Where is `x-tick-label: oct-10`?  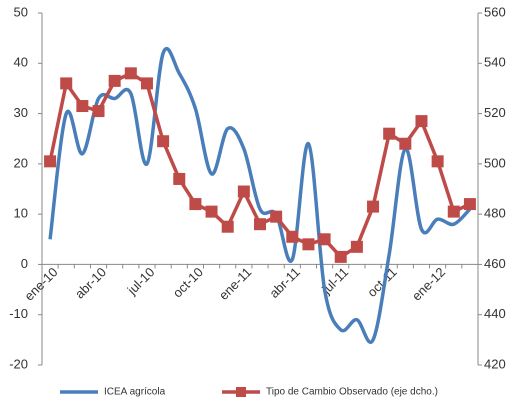
x-tick-label: oct-10 is located at coordinates (188, 282).